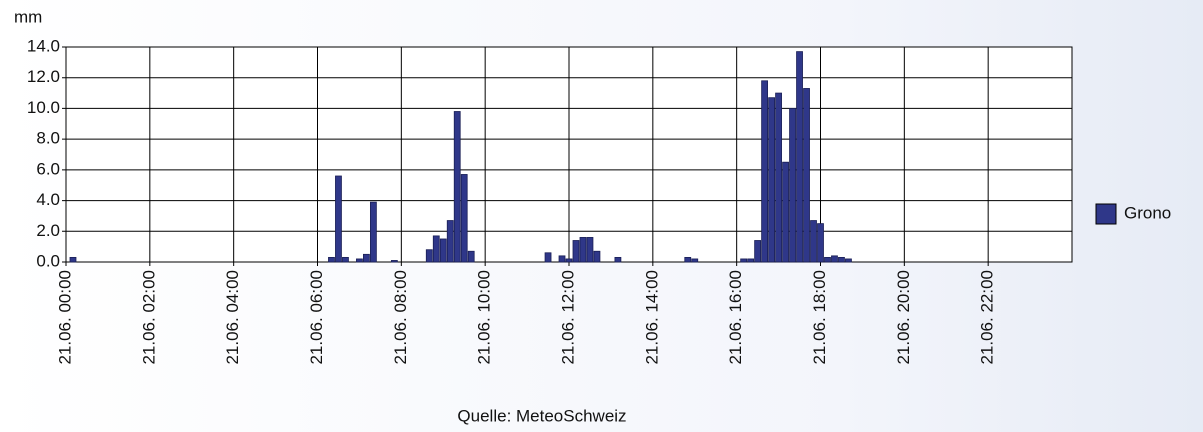 This screenshot has width=1203, height=432. Describe the element at coordinates (232, 317) in the screenshot. I see `x-tick-label: 21.06. 04:00` at that location.